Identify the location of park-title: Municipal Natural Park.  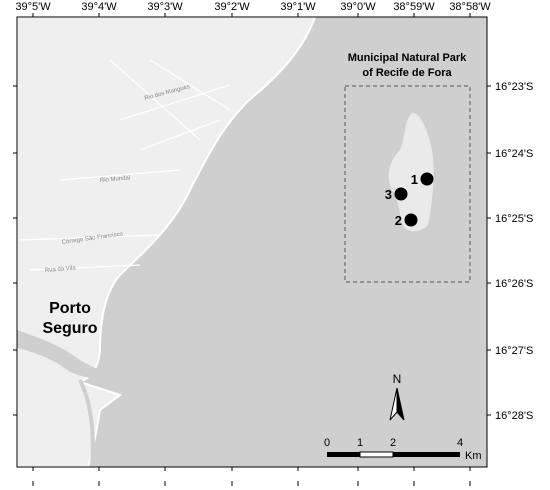
(407, 58).